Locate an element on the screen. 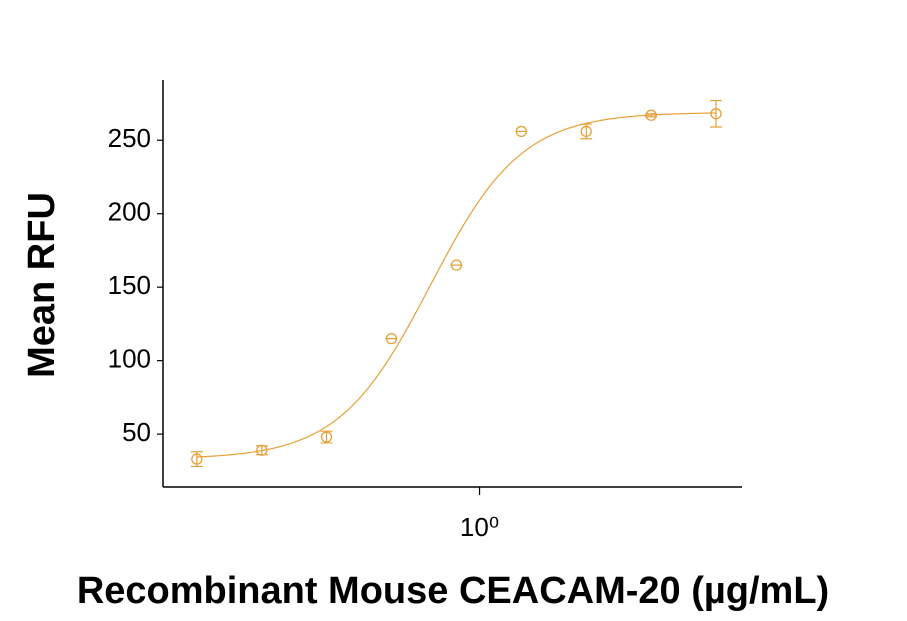 This screenshot has height=621, width=907. y-tick-label: 100 is located at coordinates (129, 359).